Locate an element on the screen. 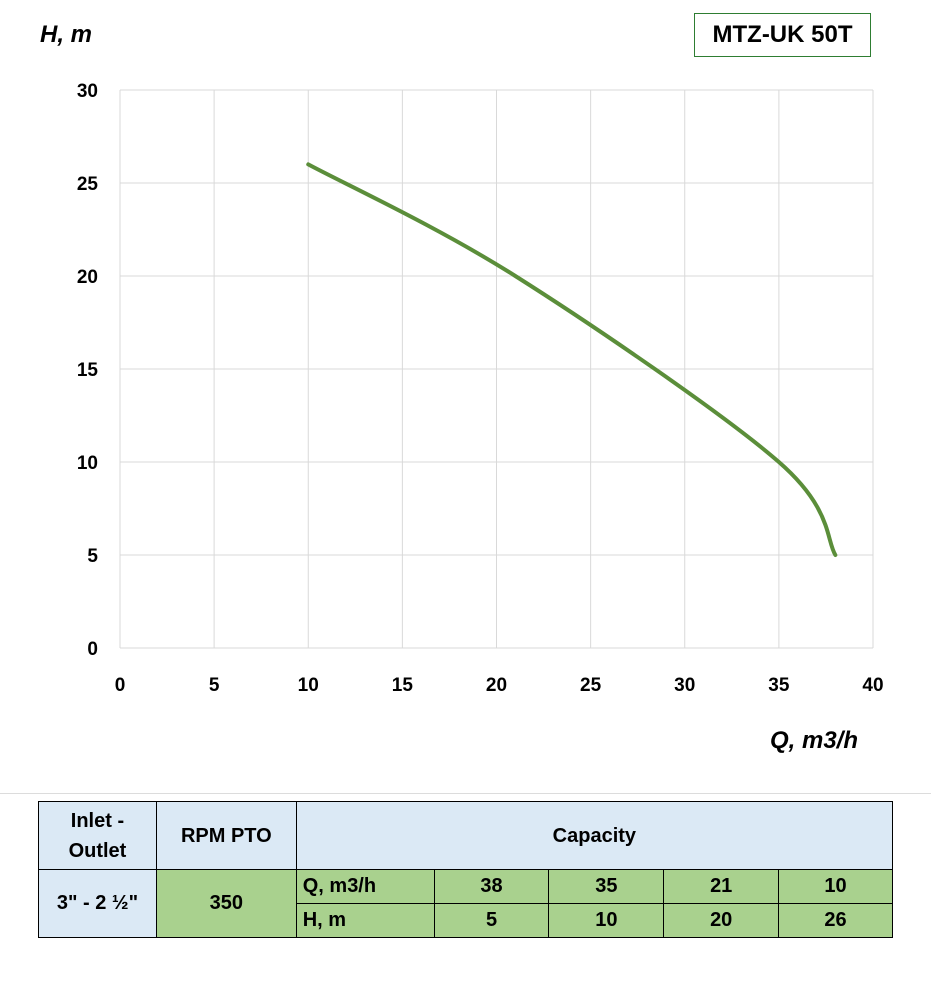 The width and height of the screenshot is (931, 1000). y-tick-label: 20 is located at coordinates (87, 277).